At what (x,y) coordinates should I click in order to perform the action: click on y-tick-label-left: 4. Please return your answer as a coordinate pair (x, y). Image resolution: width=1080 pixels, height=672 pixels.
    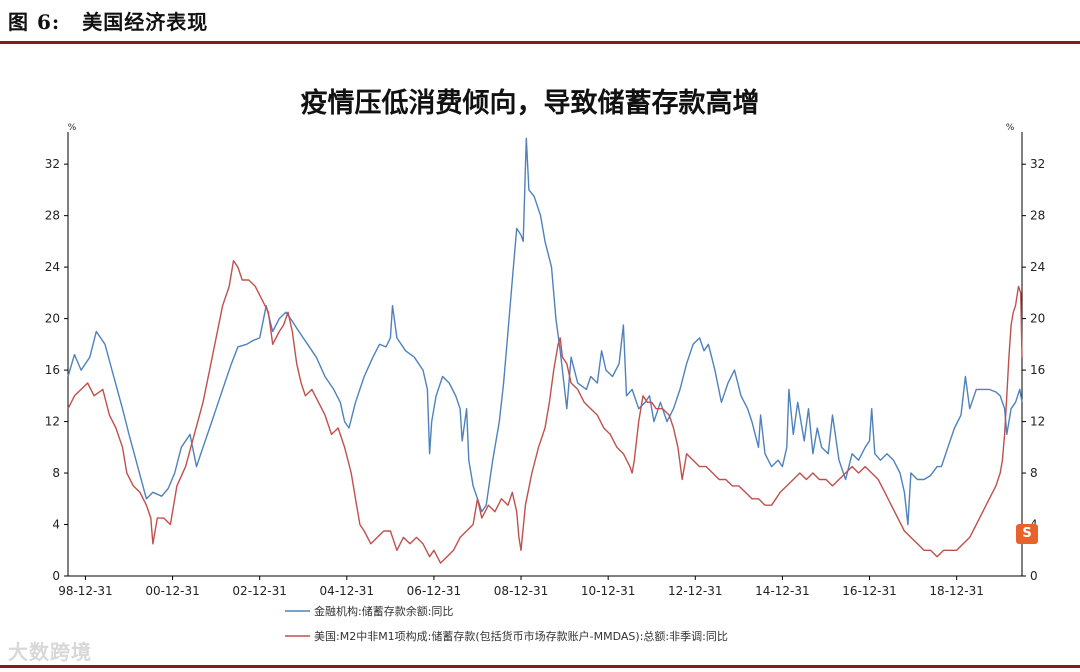
    Looking at the image, I should click on (56, 525).